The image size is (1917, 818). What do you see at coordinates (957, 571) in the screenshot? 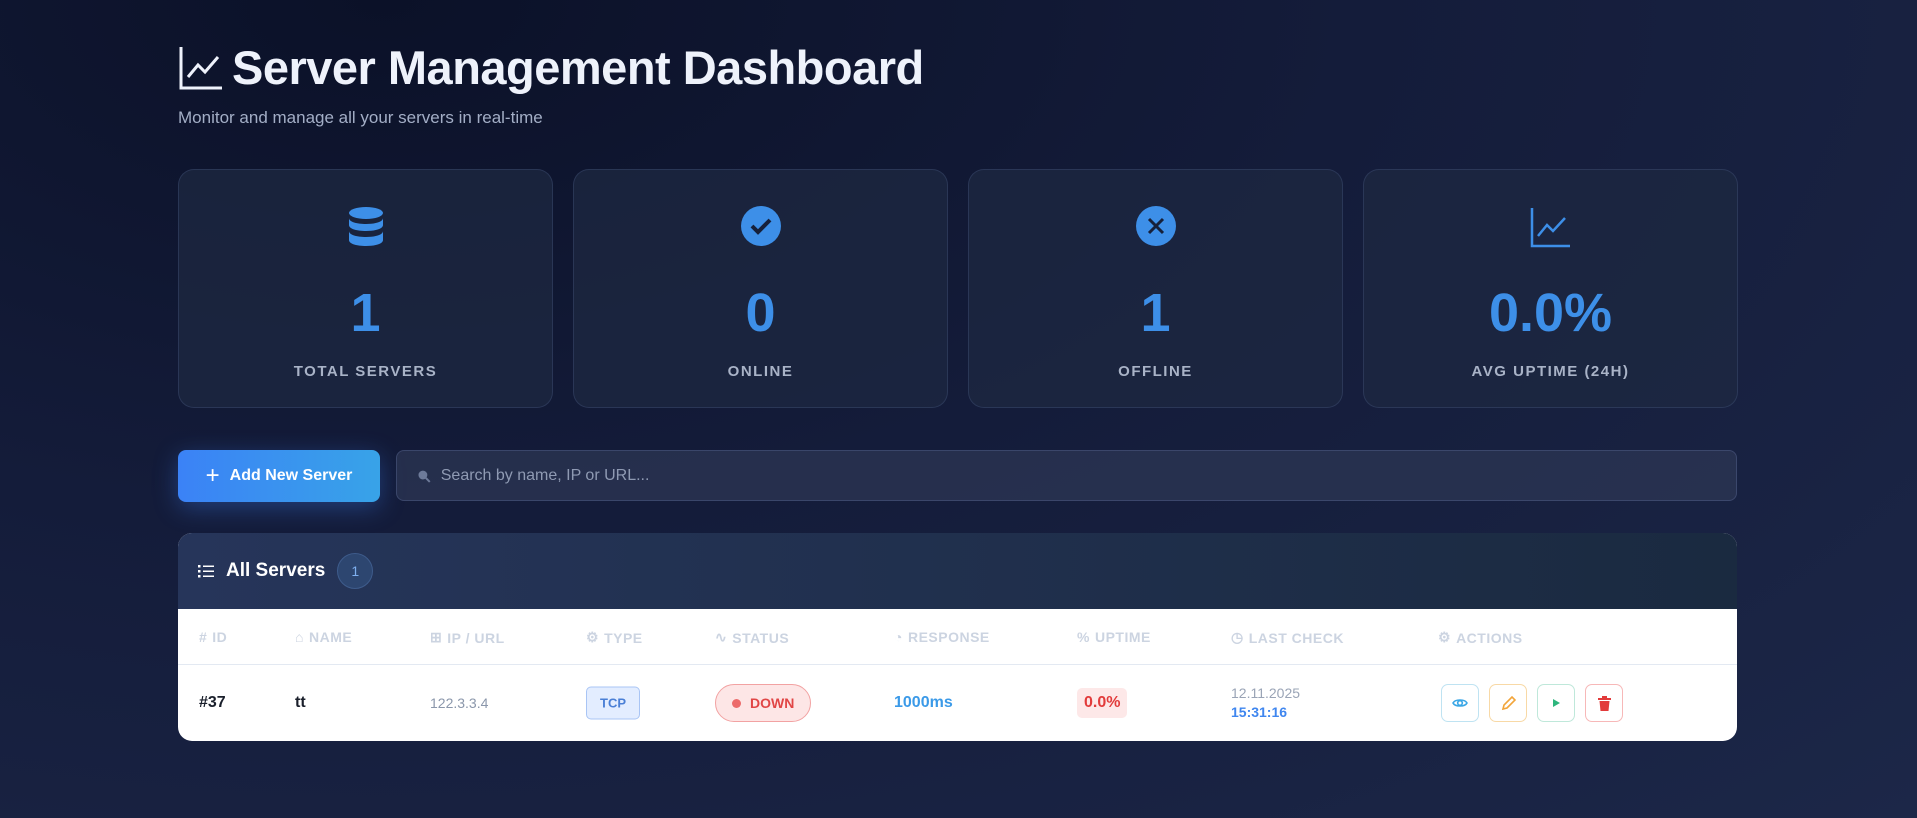
I see `table-header-bar: All Servers 1` at bounding box center [957, 571].